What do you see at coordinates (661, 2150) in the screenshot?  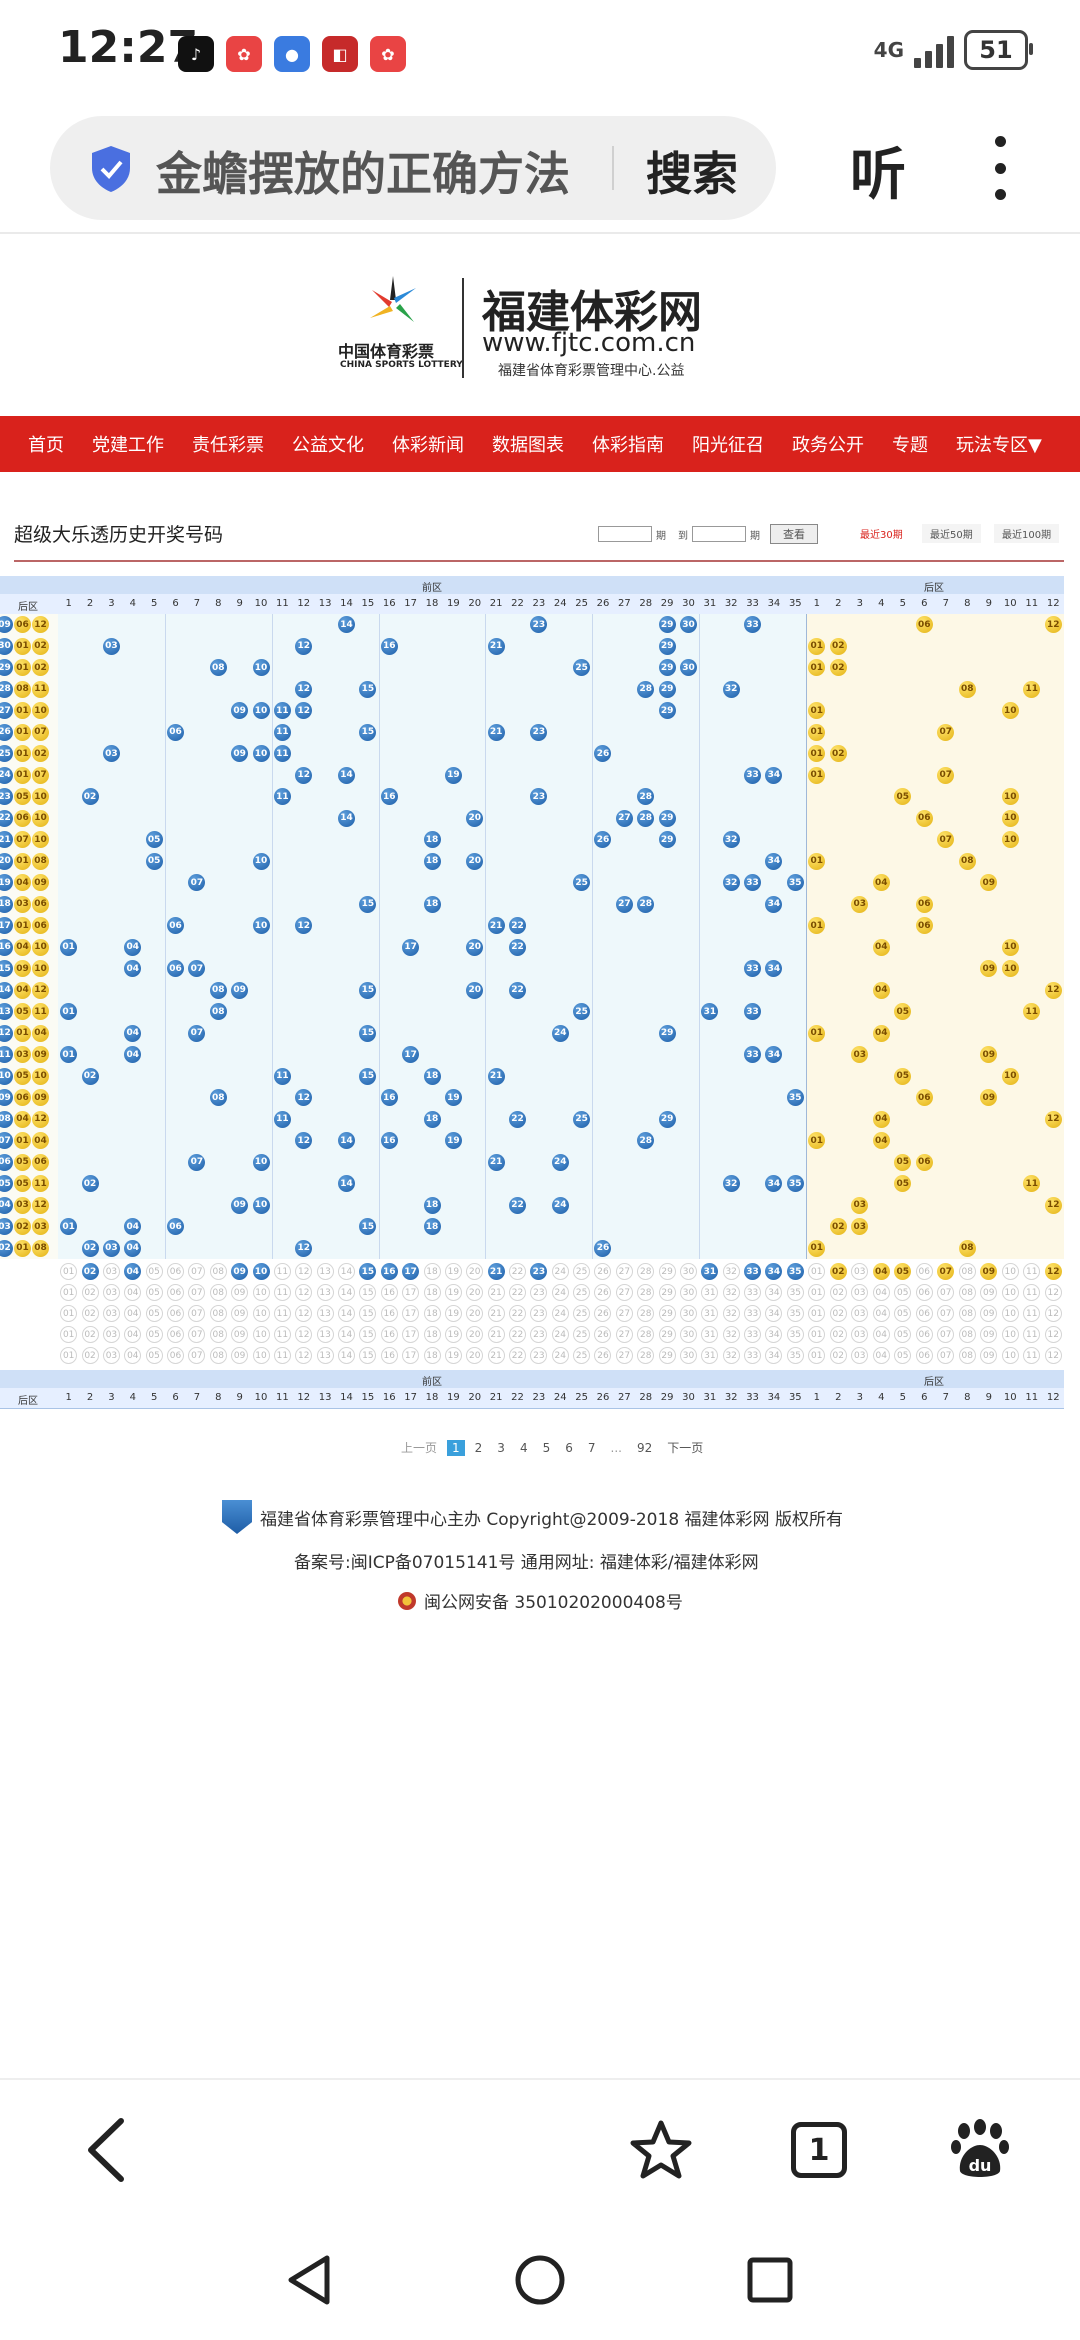 I see `bookmark-star-icon` at bounding box center [661, 2150].